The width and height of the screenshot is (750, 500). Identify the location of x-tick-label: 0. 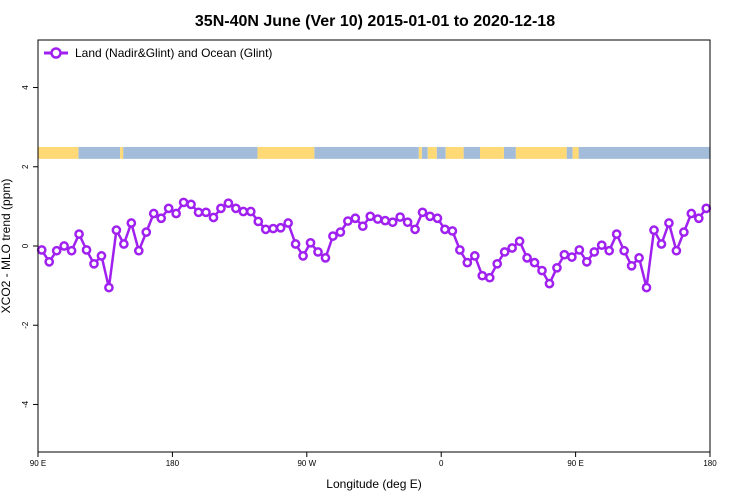
(441, 463).